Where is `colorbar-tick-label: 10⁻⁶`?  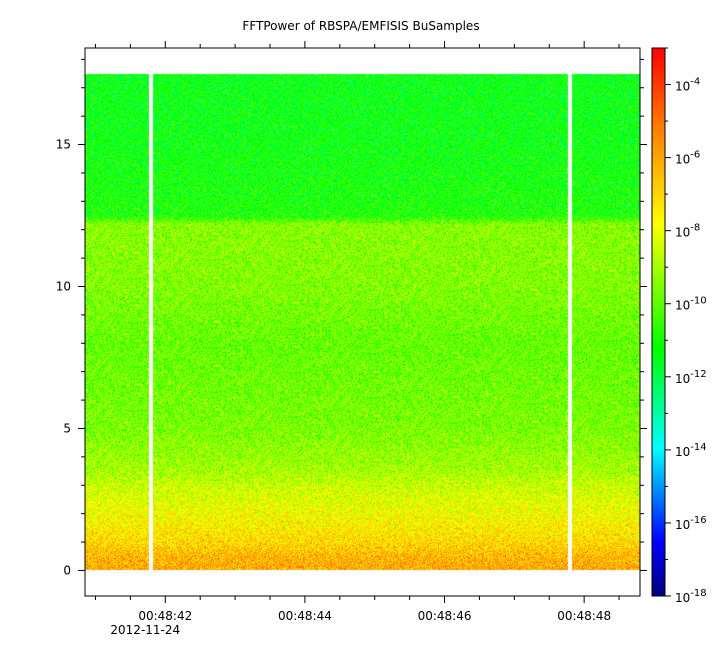 colorbar-tick-label: 10⁻⁶ is located at coordinates (687, 158).